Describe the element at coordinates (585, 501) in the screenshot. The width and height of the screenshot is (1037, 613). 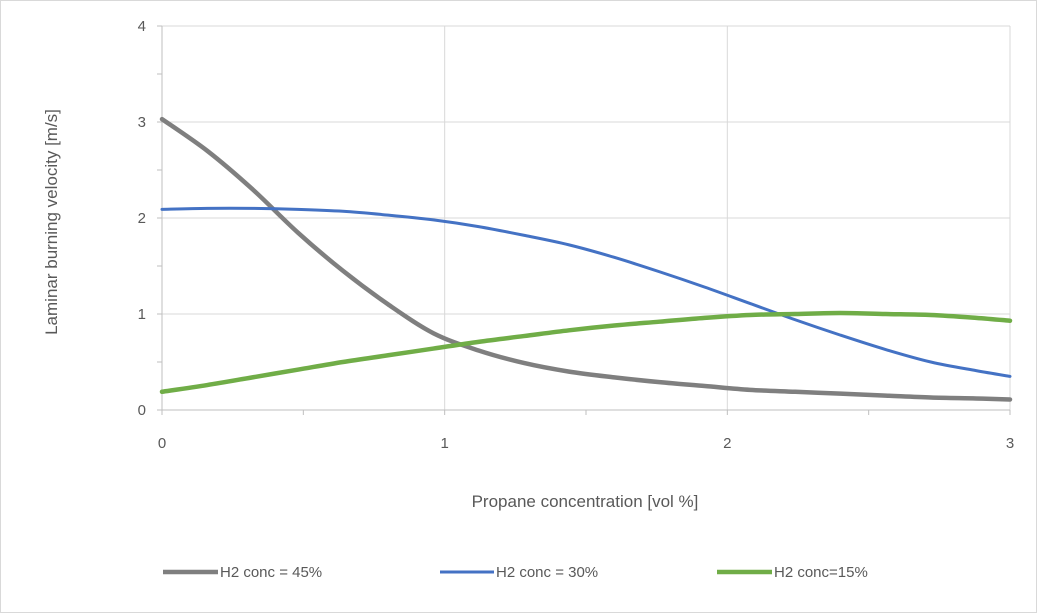
I see `x-axis-title: Propane concentration [vol %]` at that location.